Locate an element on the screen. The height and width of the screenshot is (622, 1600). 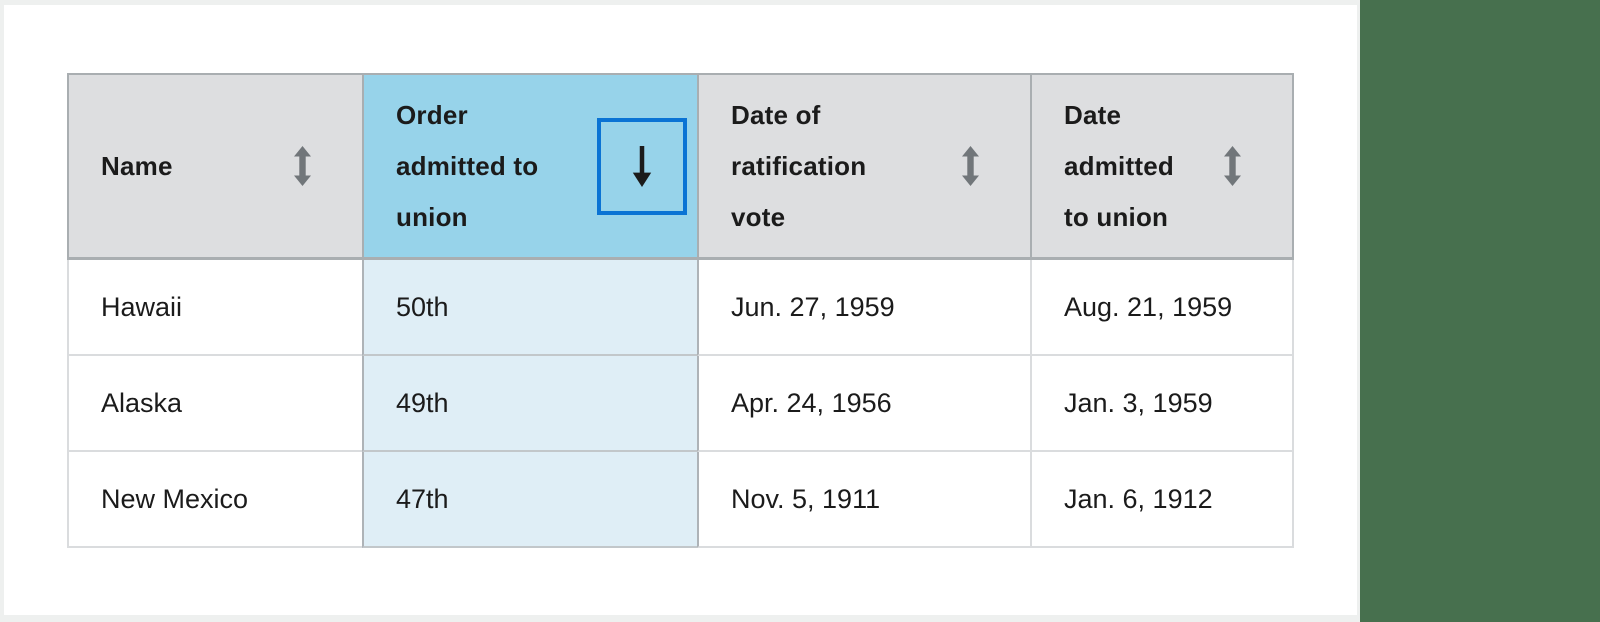
table-cell: 49th is located at coordinates (529, 404).